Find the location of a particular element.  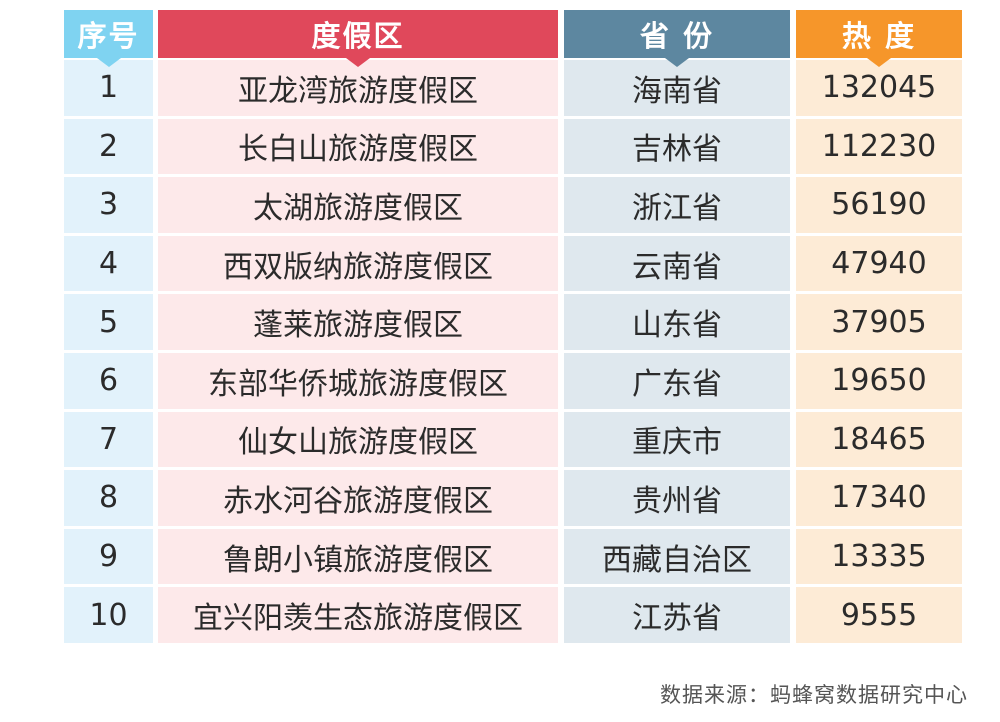

heat-cell: 18465 is located at coordinates (879, 441).